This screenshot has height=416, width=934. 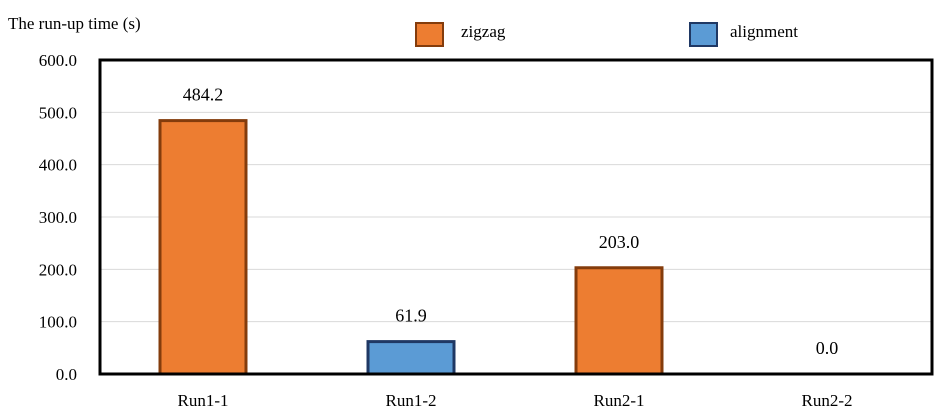 I want to click on data-label: 0.0, so click(x=827, y=348).